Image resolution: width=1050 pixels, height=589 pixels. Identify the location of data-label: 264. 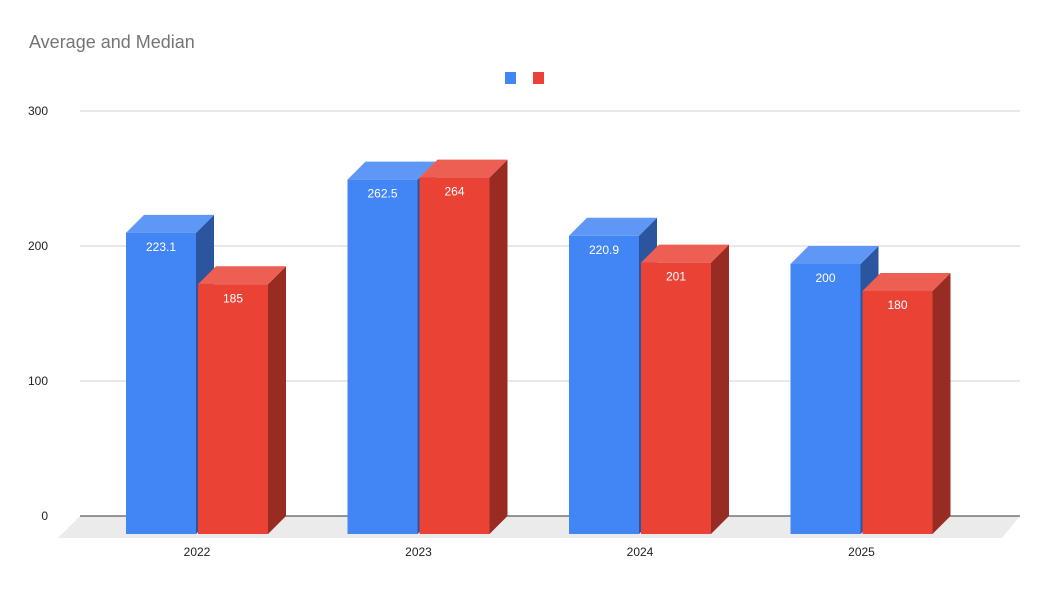
(454, 192).